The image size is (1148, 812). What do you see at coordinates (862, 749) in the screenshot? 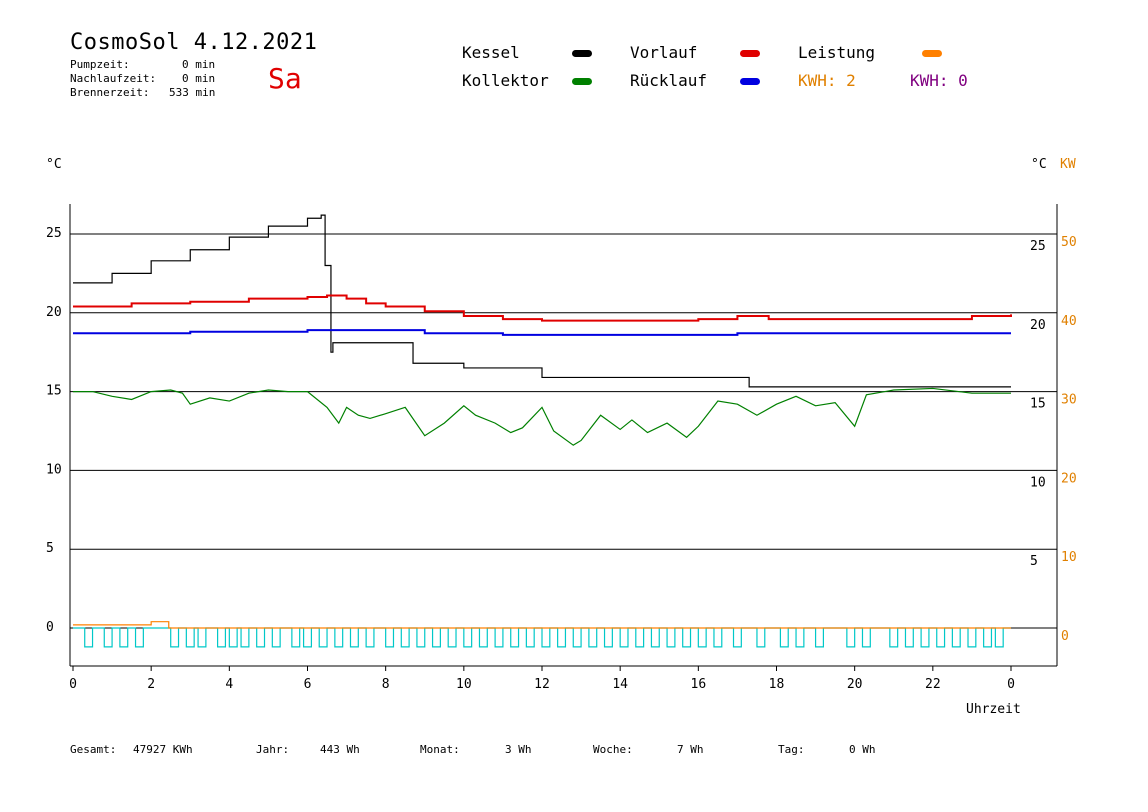
I see `footer-tag-value: 0 Wh` at bounding box center [862, 749].